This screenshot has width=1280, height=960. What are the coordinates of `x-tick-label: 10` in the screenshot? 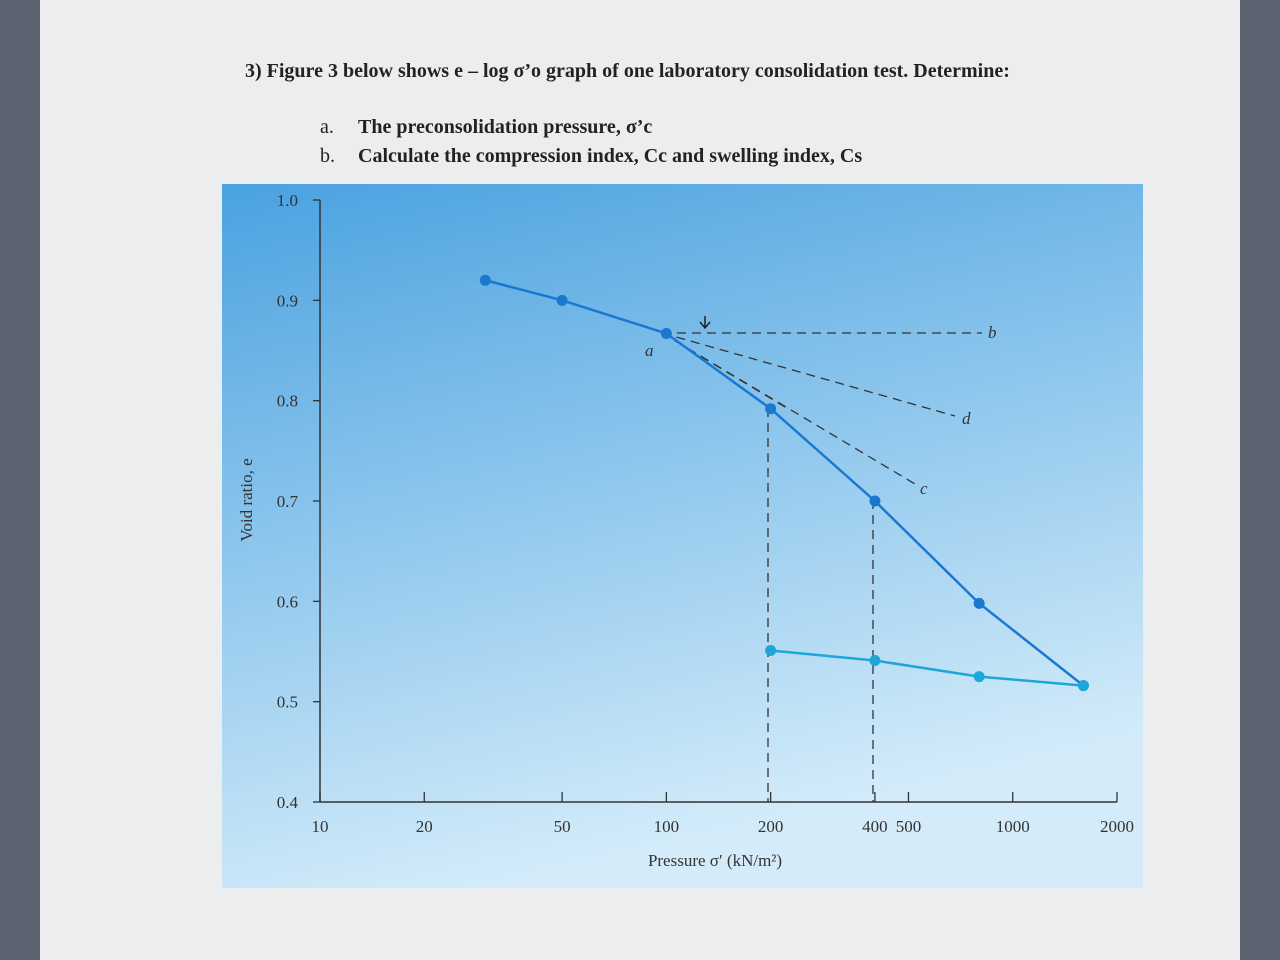 It's located at (320, 826).